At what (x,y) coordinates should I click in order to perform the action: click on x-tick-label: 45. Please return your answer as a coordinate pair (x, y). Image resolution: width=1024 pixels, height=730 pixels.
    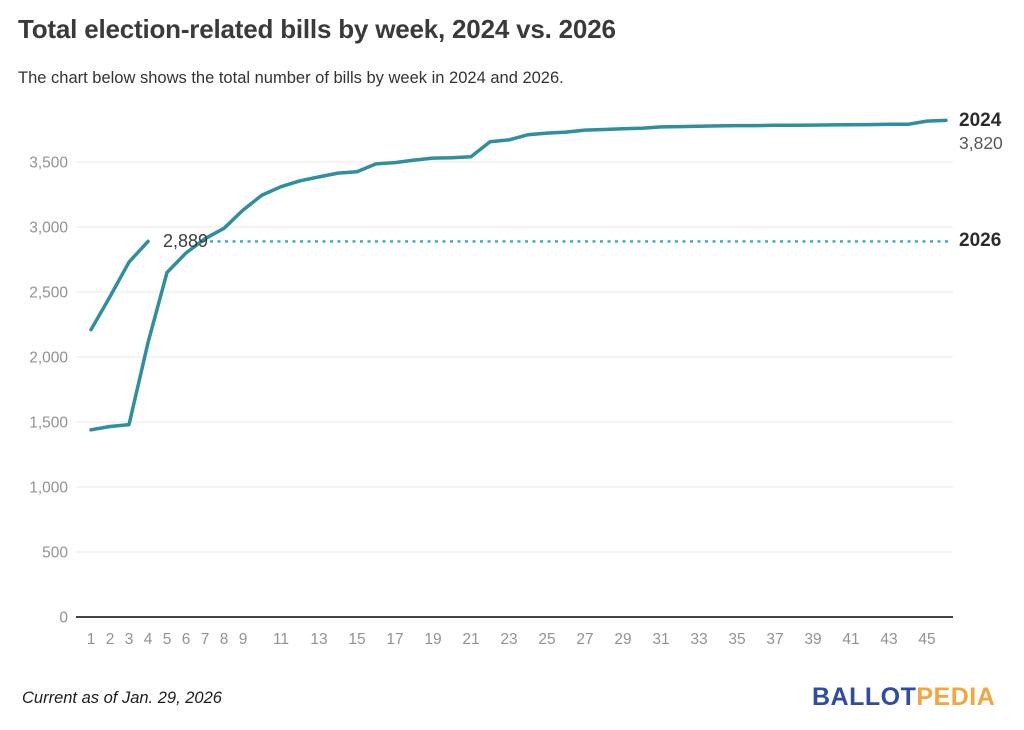
    Looking at the image, I should click on (926, 639).